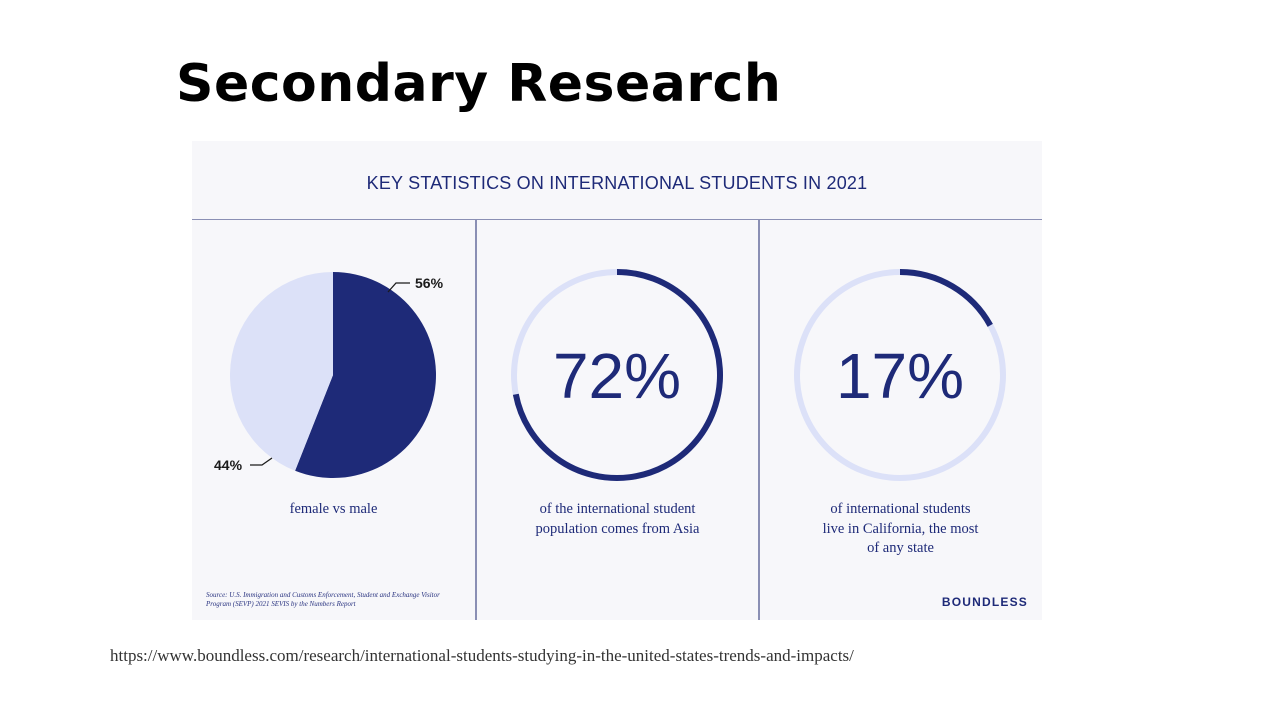  Describe the element at coordinates (617, 509) in the screenshot. I see `caption-line: of the international student` at that location.